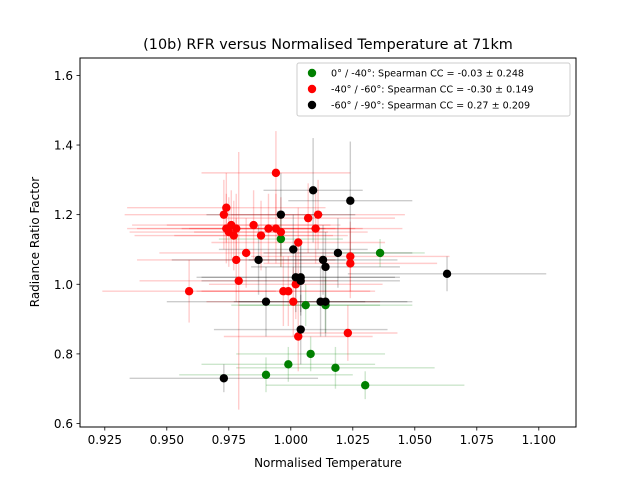 The width and height of the screenshot is (640, 480). Describe the element at coordinates (430, 106) in the screenshot. I see `legend-label-2: -60° / -90°: Spearman CC = 0.27 ± 0.209` at that location.